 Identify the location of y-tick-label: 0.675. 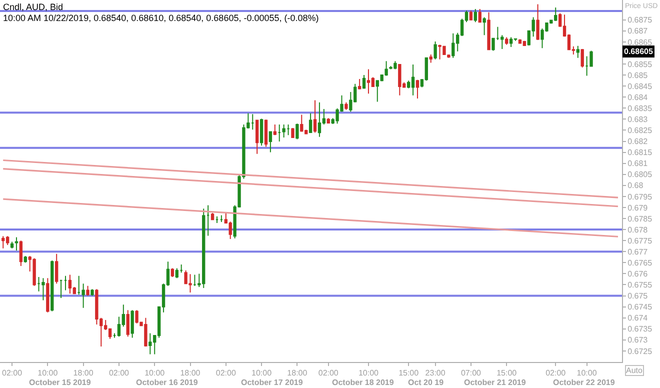
(638, 296).